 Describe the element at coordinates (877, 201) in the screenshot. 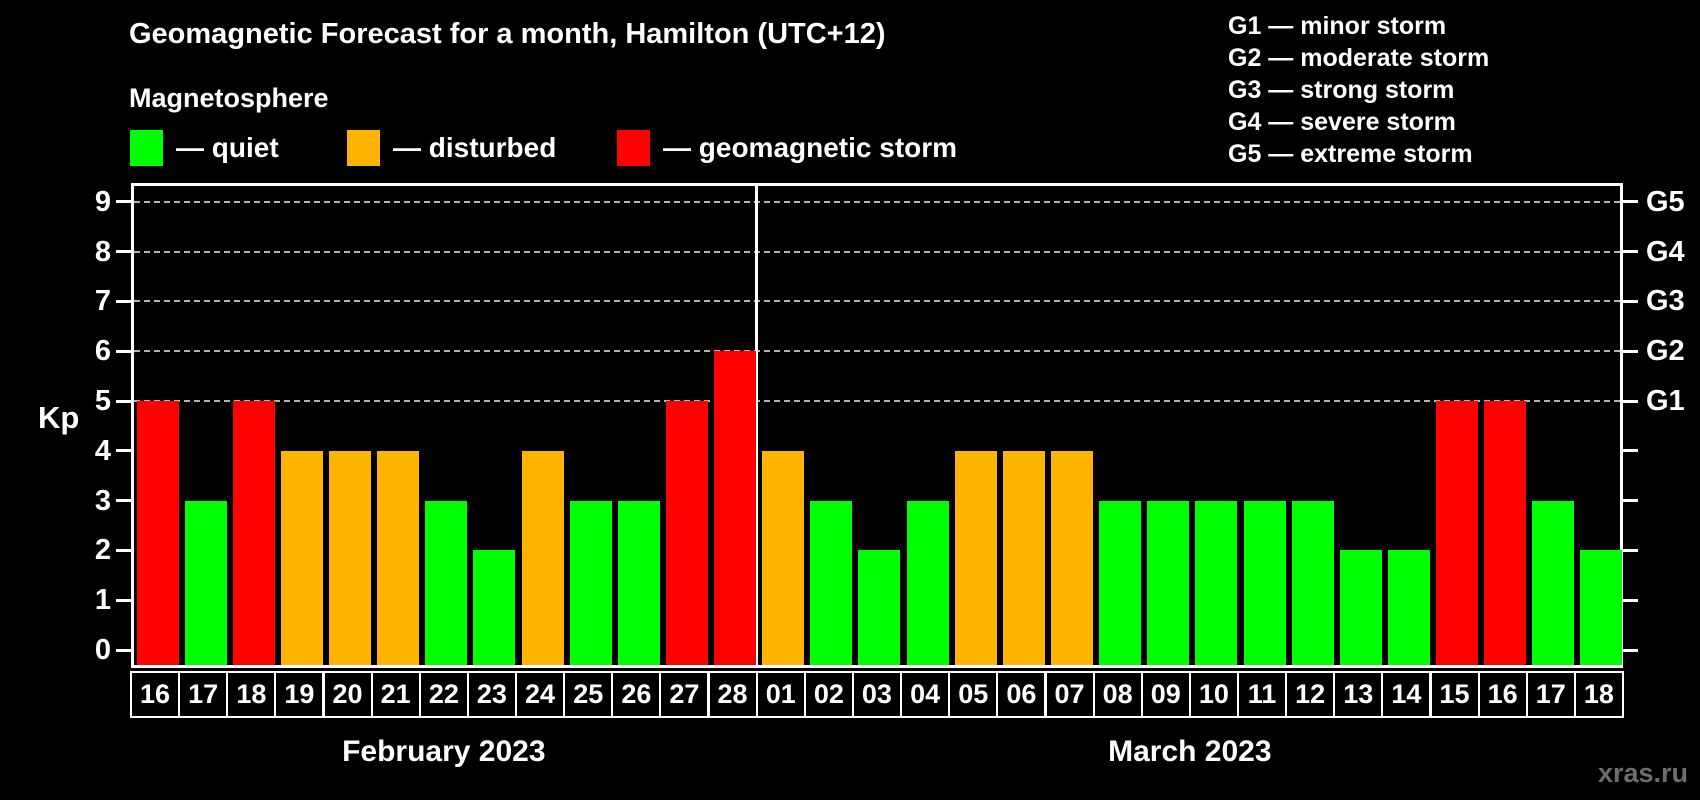

I see `gridline-kp9` at that location.